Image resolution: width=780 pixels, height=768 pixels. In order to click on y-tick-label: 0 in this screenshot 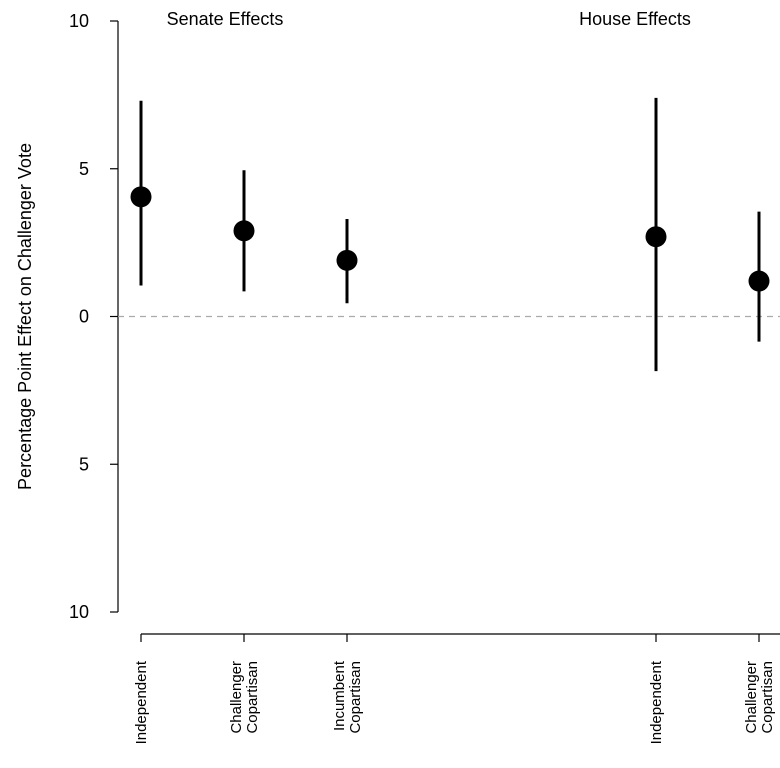, I will do `click(84, 317)`.